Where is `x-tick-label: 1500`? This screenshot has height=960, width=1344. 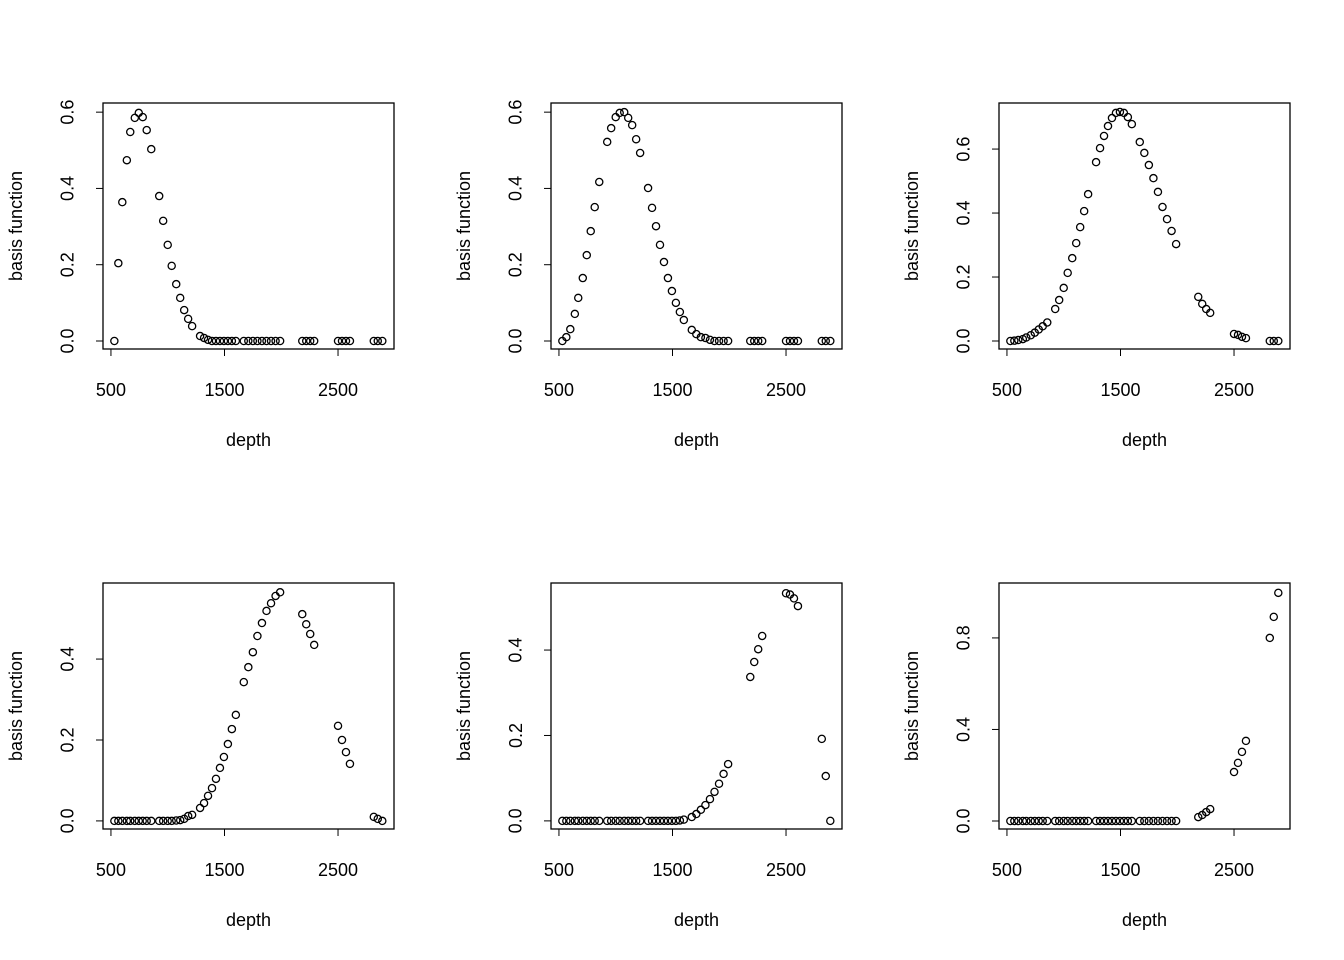
x-tick-label: 1500 is located at coordinates (672, 390).